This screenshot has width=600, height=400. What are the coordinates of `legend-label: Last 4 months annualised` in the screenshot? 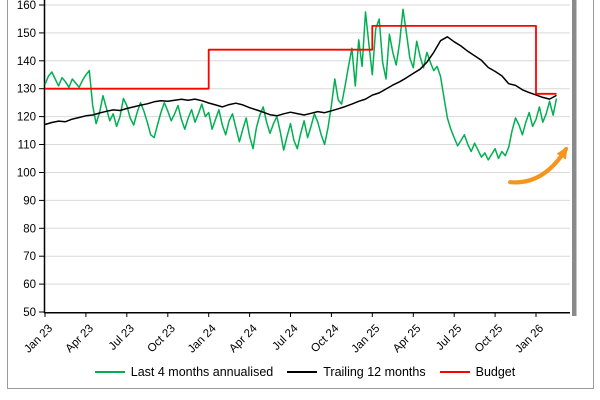 It's located at (202, 372).